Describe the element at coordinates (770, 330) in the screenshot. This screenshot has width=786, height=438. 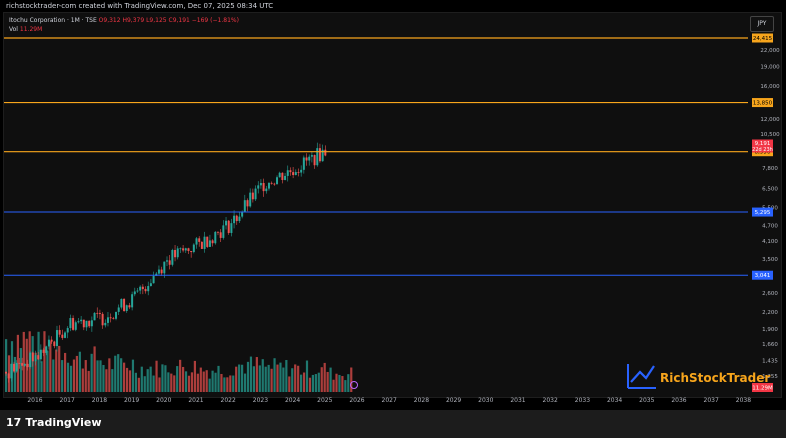
I see `y-tick-label: 1,900` at that location.